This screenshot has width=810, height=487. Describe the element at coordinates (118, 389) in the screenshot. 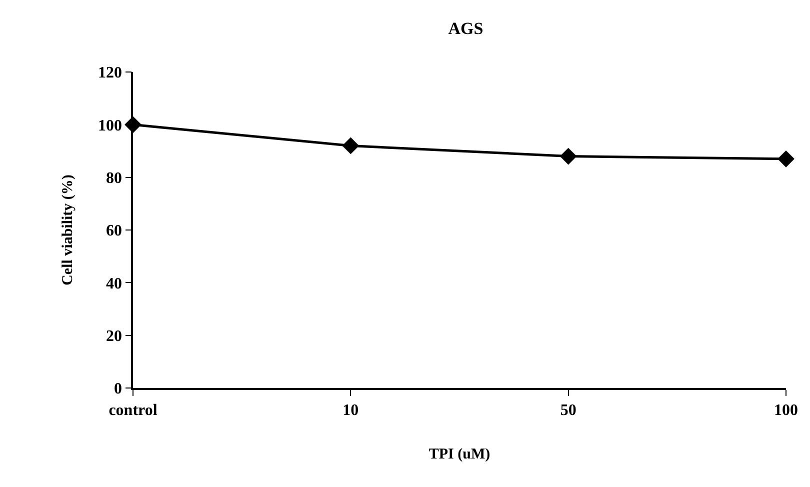

I see `y-tick-label: 0` at that location.